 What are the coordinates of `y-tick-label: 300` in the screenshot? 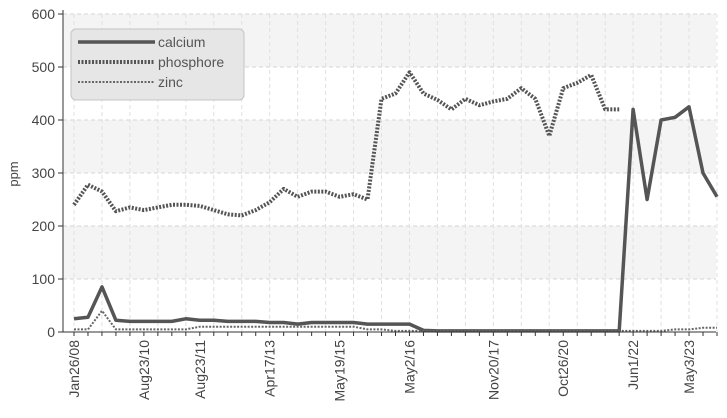 It's located at (44, 173).